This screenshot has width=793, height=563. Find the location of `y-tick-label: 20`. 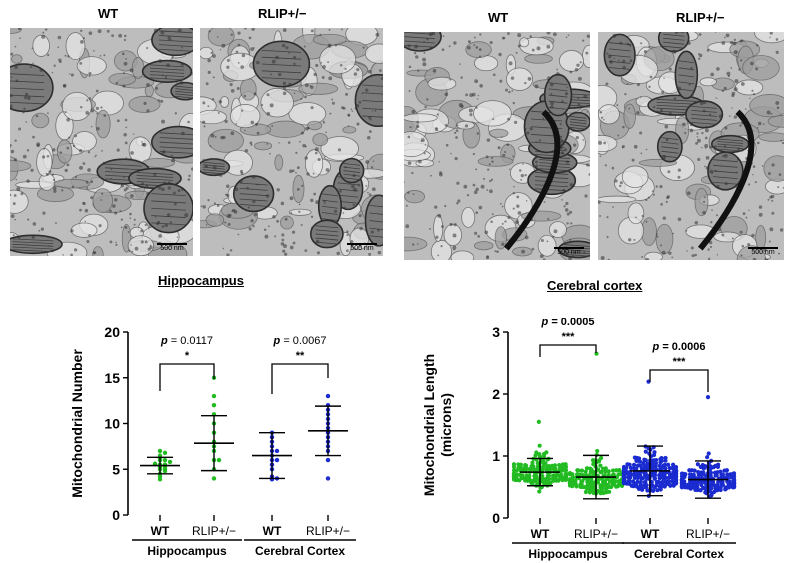

y-tick-label: 20 is located at coordinates (112, 332).